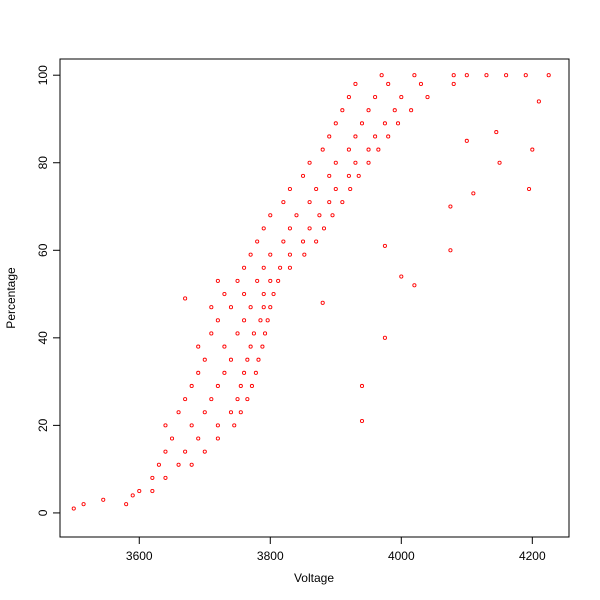 Image resolution: width=600 pixels, height=600 pixels. Describe the element at coordinates (270, 556) in the screenshot. I see `x-tick-label: 3800` at that location.